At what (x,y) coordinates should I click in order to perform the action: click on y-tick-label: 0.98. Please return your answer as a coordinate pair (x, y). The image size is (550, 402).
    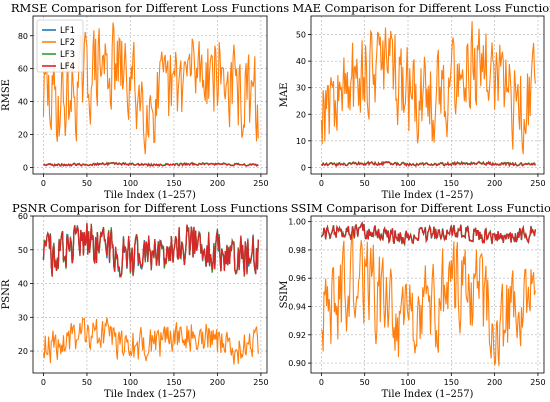
    Looking at the image, I should click on (297, 250).